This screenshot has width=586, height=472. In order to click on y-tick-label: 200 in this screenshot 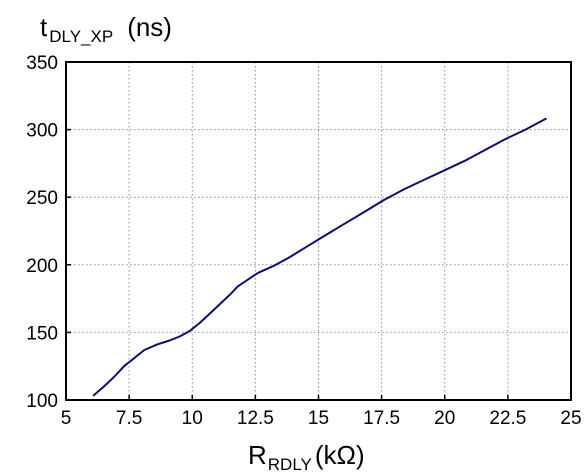, I will do `click(42, 266)`.